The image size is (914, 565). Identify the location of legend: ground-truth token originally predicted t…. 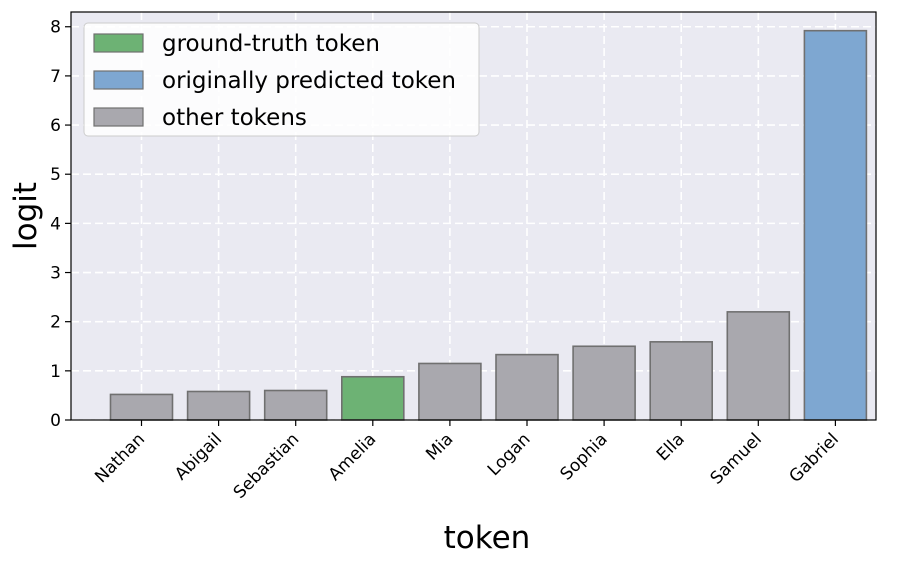
(281, 79).